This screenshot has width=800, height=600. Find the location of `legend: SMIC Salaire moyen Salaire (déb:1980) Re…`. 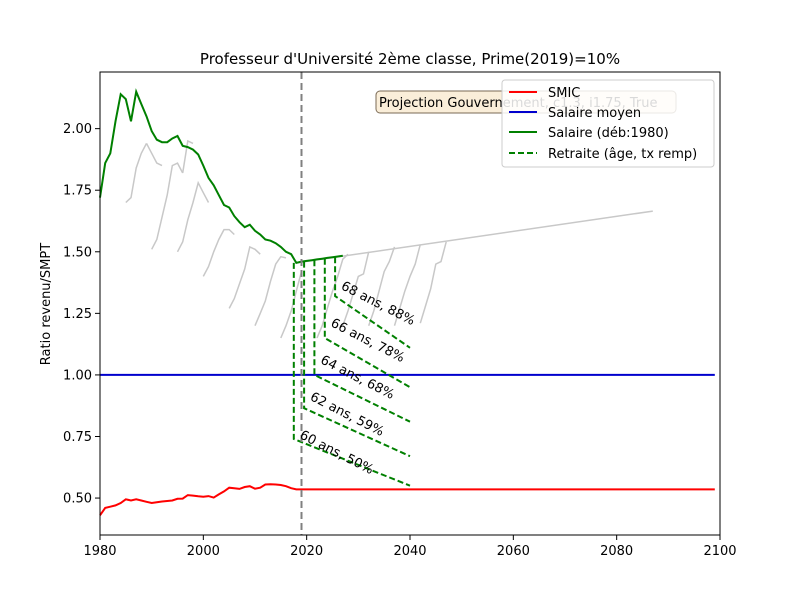

legend: SMIC Salaire moyen Salaire (déb:1980) Re… is located at coordinates (608, 123).